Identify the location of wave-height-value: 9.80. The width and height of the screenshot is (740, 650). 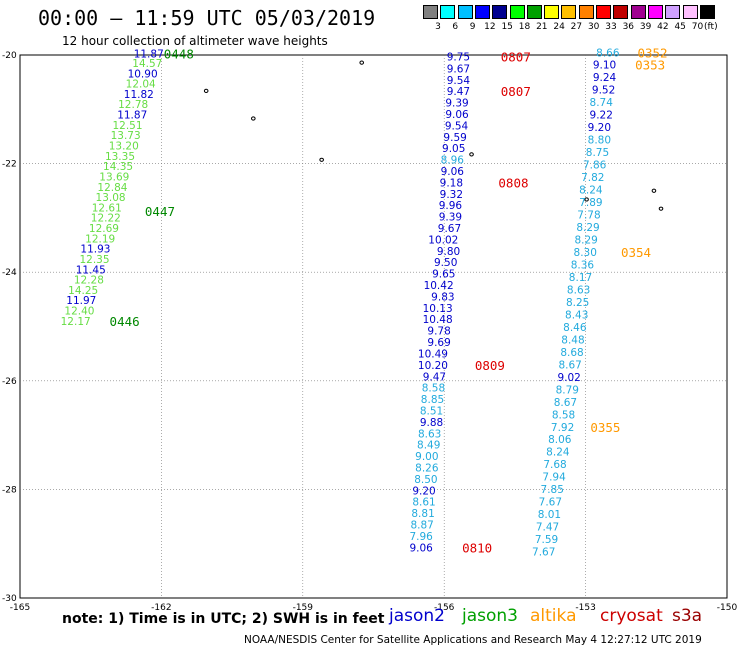
(448, 252).